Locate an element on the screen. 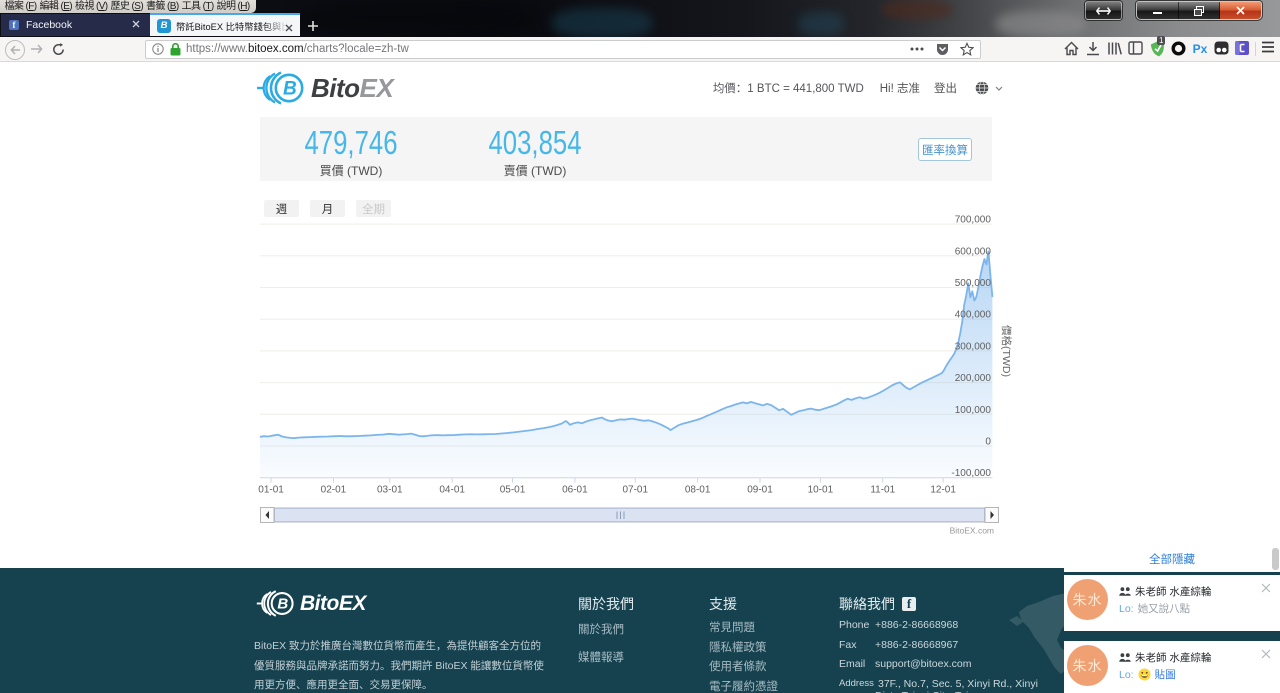 The image size is (1280, 693). plus-icon is located at coordinates (313, 25).